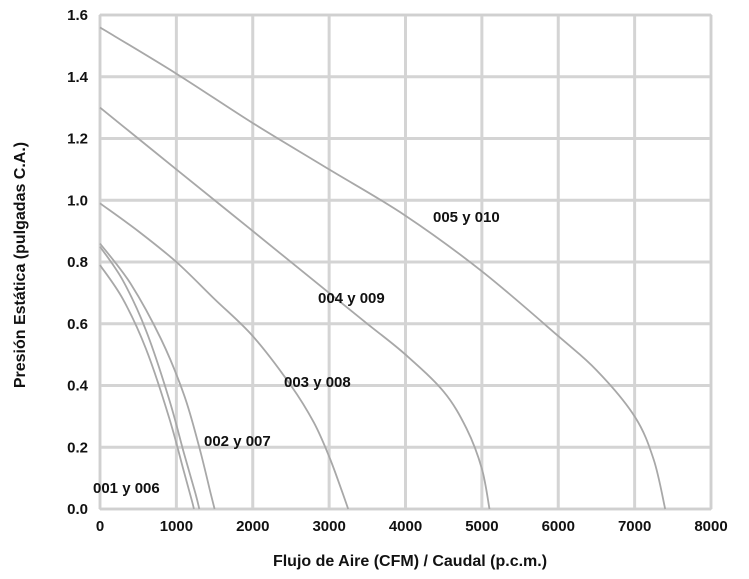  I want to click on y-tick-label: 0.0, so click(77, 509).